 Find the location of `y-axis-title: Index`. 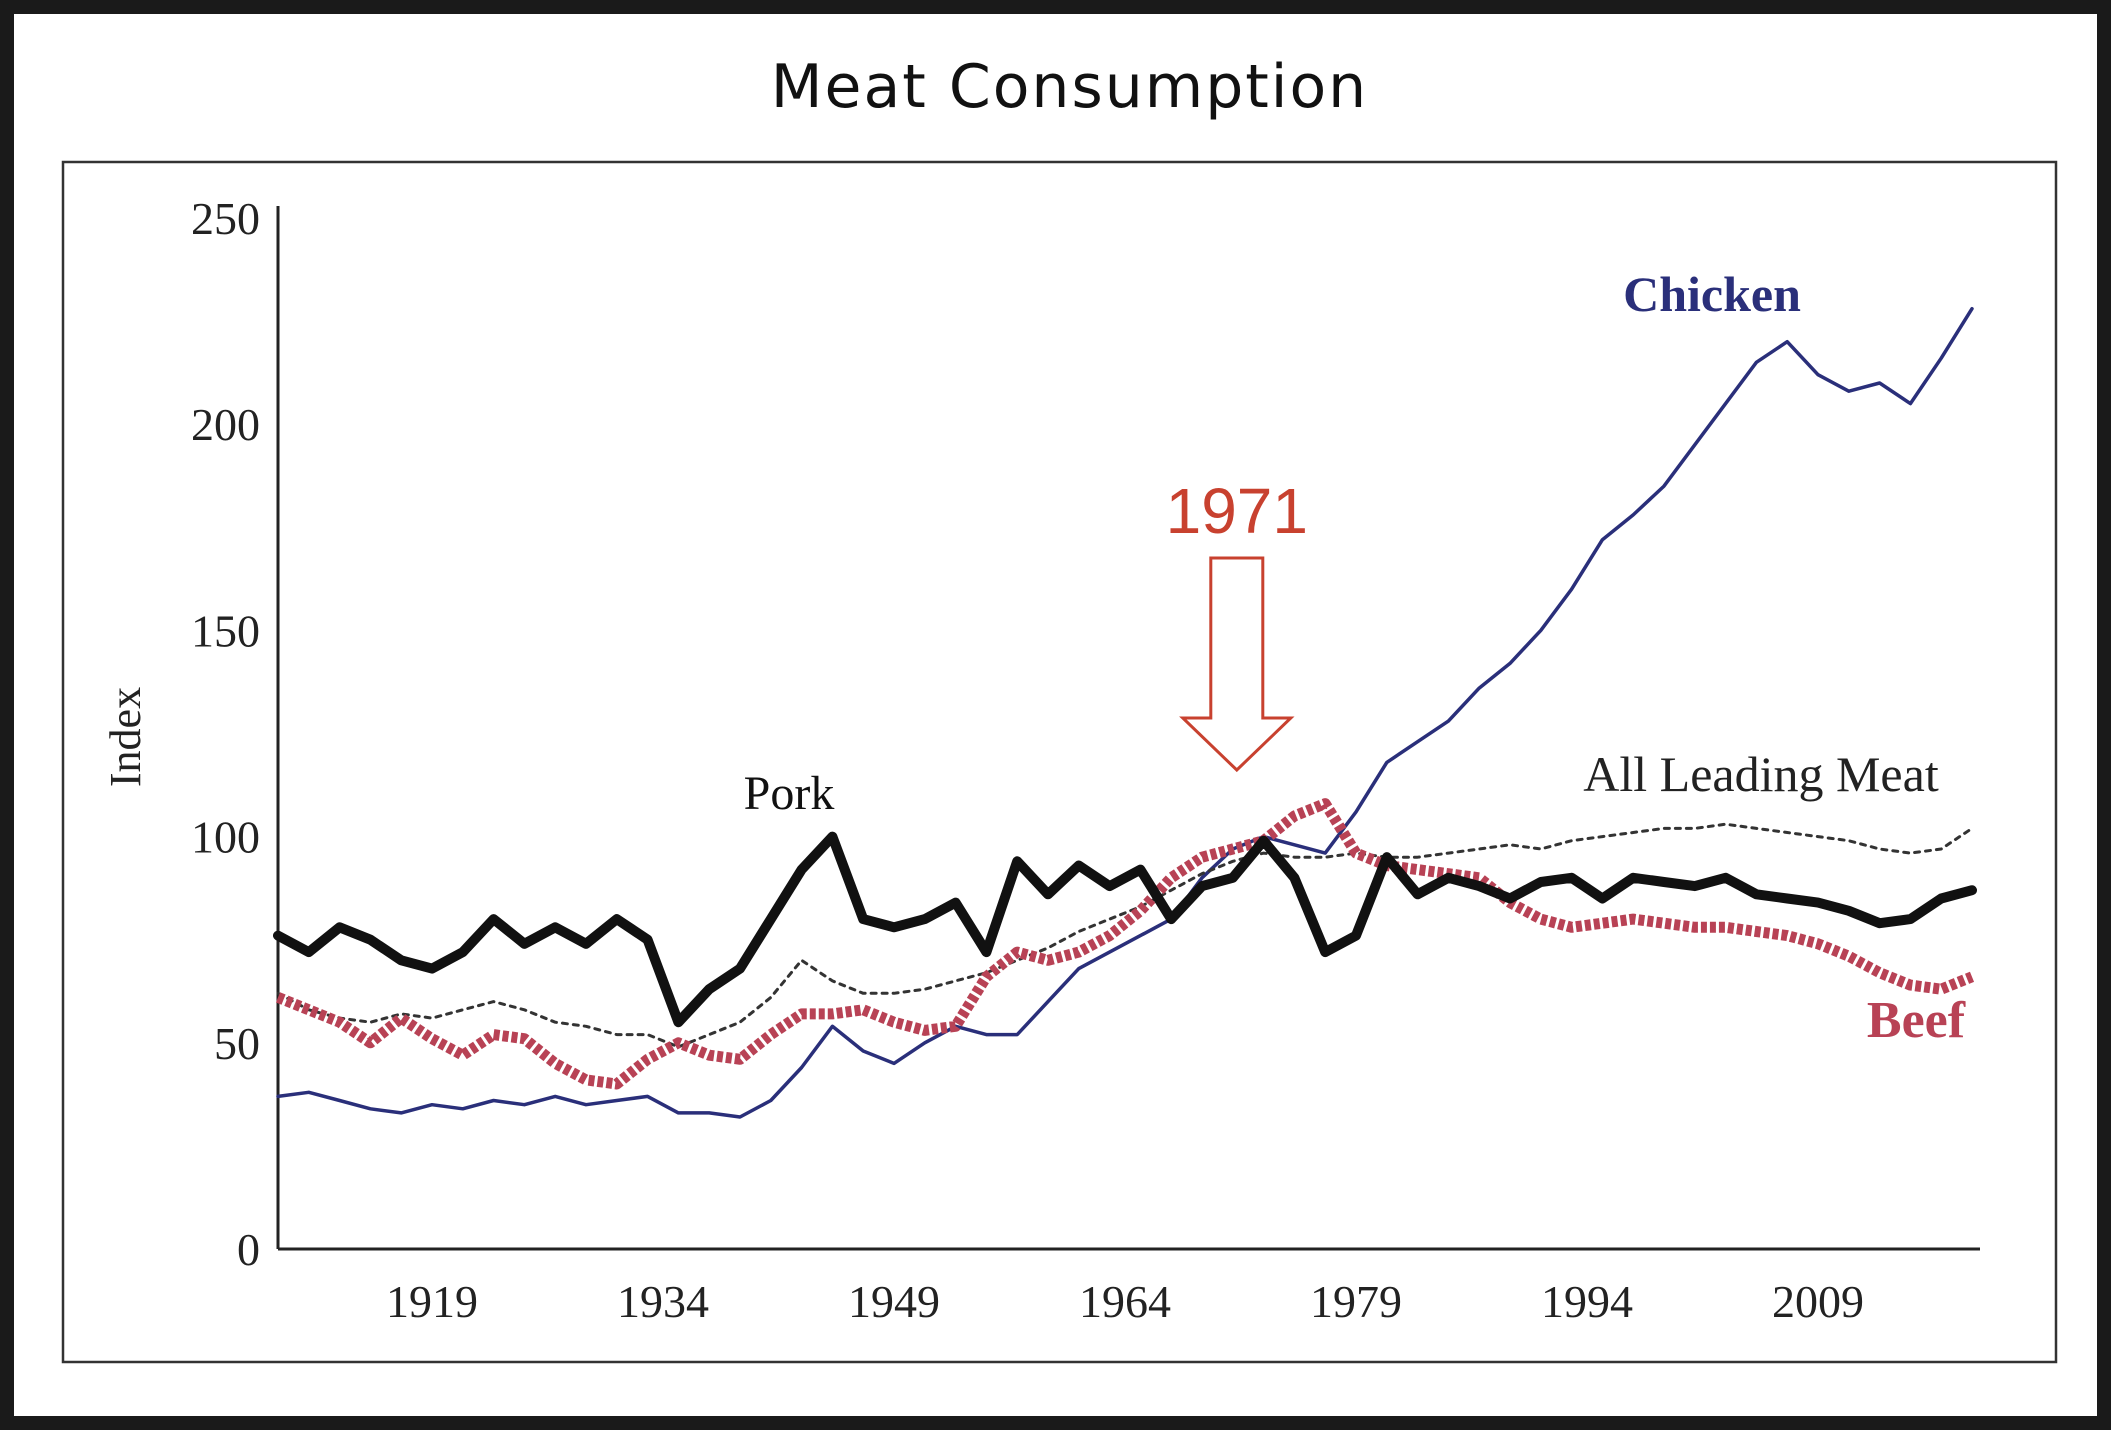

y-axis-title: Index is located at coordinates (125, 737).